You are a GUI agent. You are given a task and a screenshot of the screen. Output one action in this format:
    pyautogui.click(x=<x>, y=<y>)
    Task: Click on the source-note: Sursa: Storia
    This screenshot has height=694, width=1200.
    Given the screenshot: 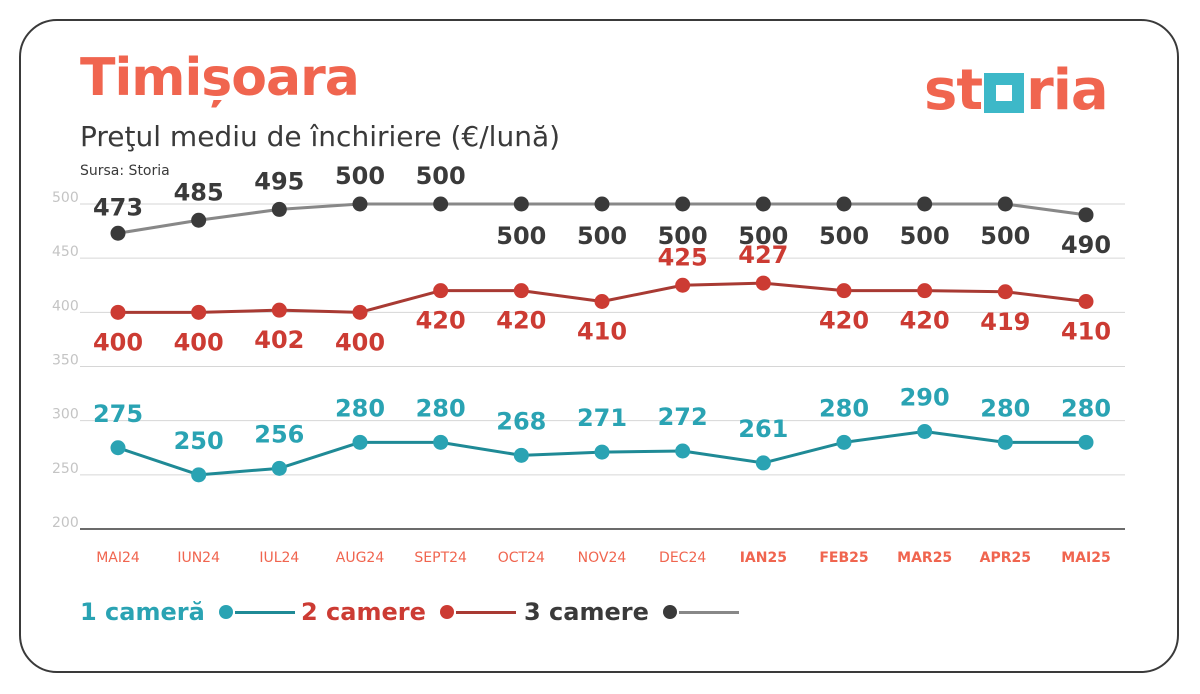 What is the action you would take?
    pyautogui.click(x=125, y=171)
    